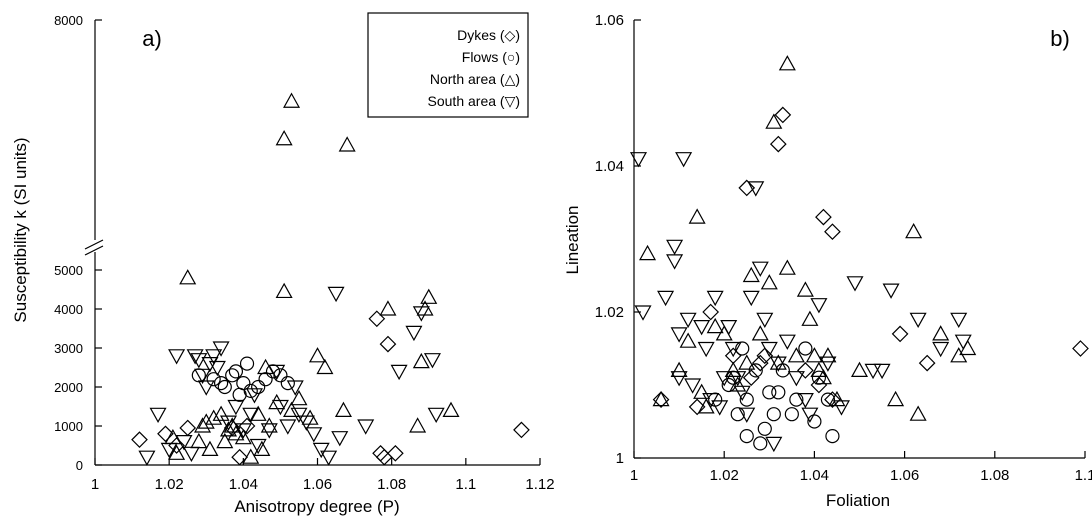 This screenshot has width=1092, height=527. Describe the element at coordinates (79, 465) in the screenshot. I see `y-tick-label: 0` at that location.